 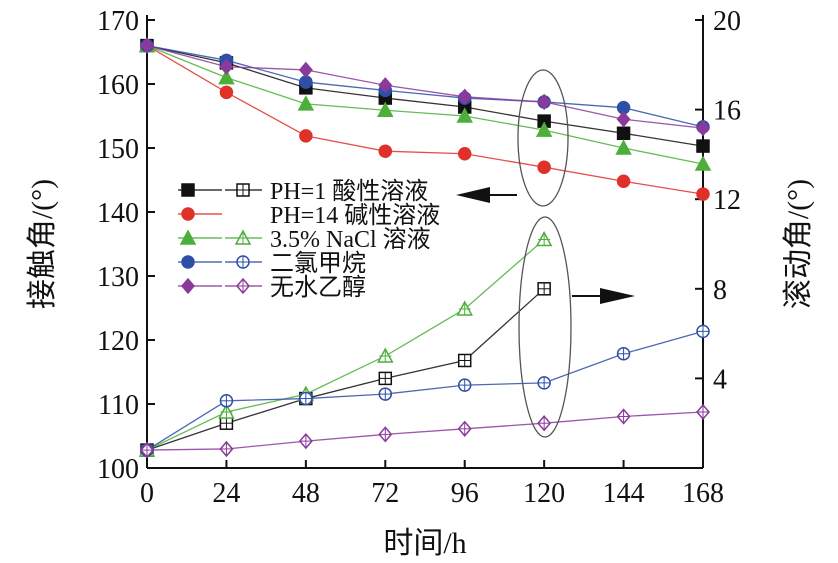 What do you see at coordinates (798, 244) in the screenshot?
I see `y-axis-label-right: 滚动角/(°)` at bounding box center [798, 244].